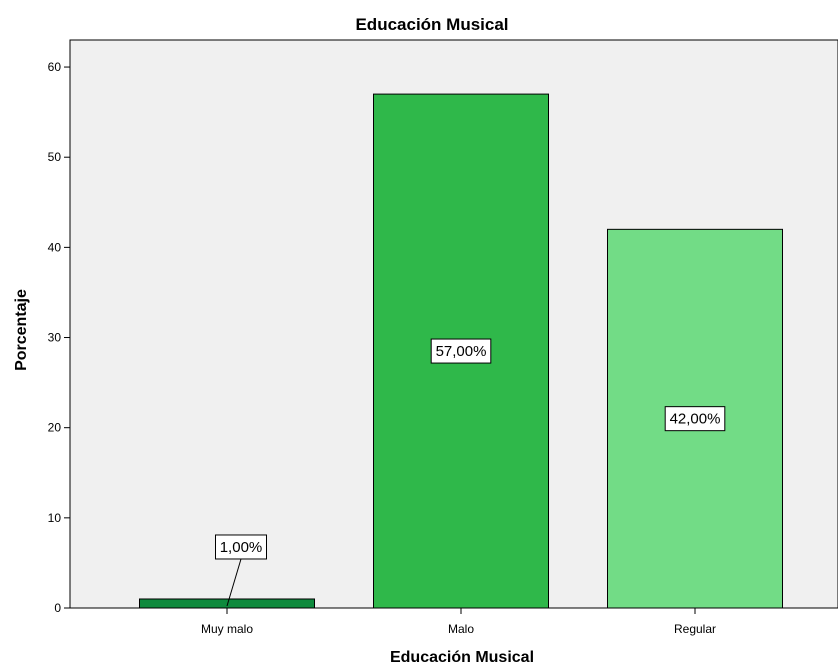  I want to click on data-label: 57,00%, so click(461, 351).